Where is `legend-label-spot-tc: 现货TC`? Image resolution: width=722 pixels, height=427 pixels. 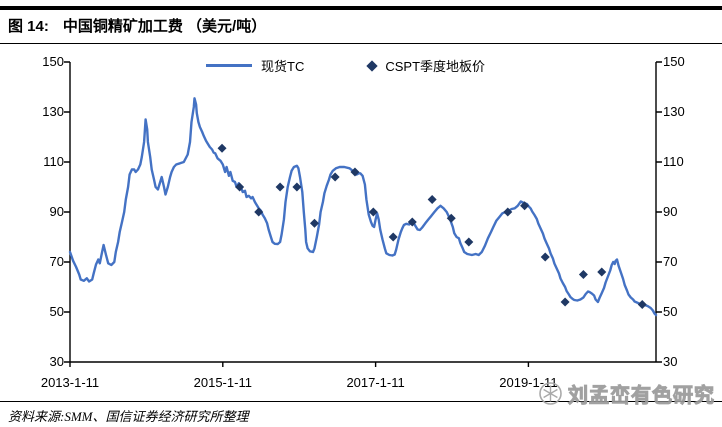
legend-label-spot-tc: 现货TC is located at coordinates (283, 66).